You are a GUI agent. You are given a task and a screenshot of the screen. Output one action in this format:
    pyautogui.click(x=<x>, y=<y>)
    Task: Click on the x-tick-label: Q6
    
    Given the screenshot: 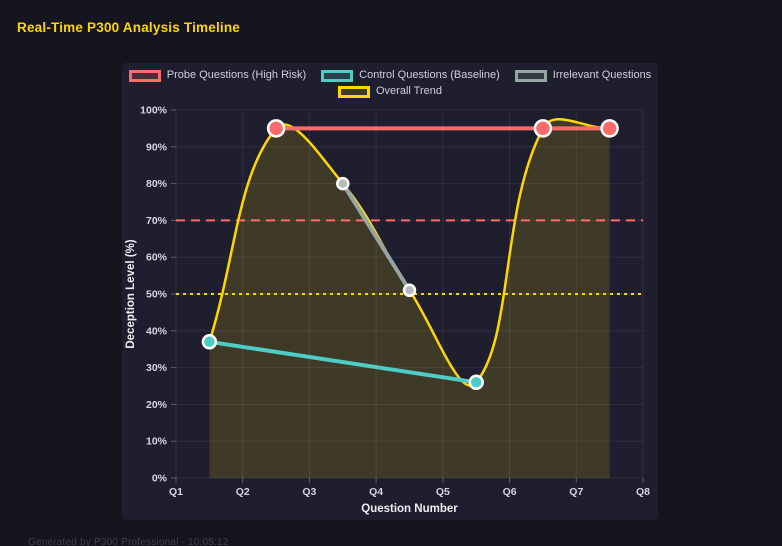 What is the action you would take?
    pyautogui.click(x=510, y=492)
    